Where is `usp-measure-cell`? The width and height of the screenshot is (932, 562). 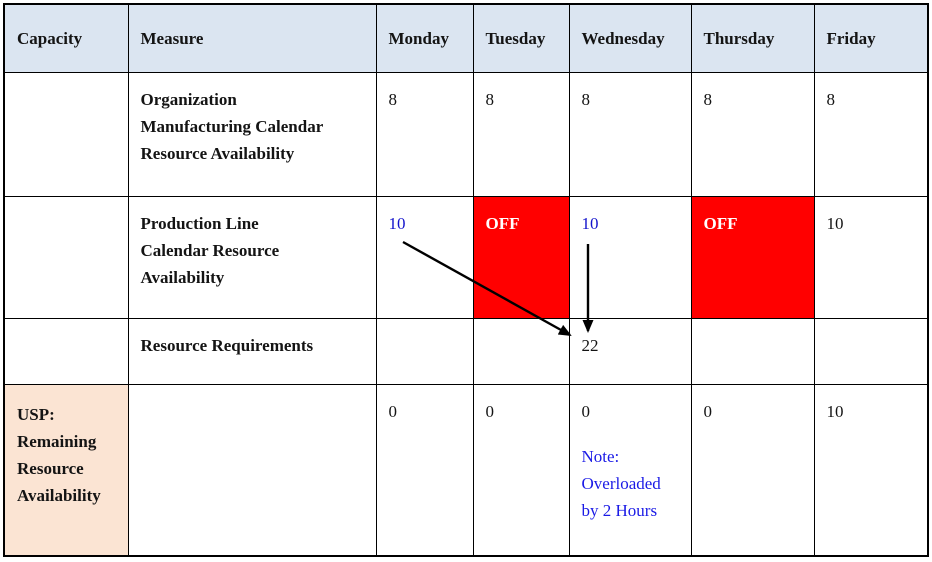 usp-measure-cell is located at coordinates (252, 470).